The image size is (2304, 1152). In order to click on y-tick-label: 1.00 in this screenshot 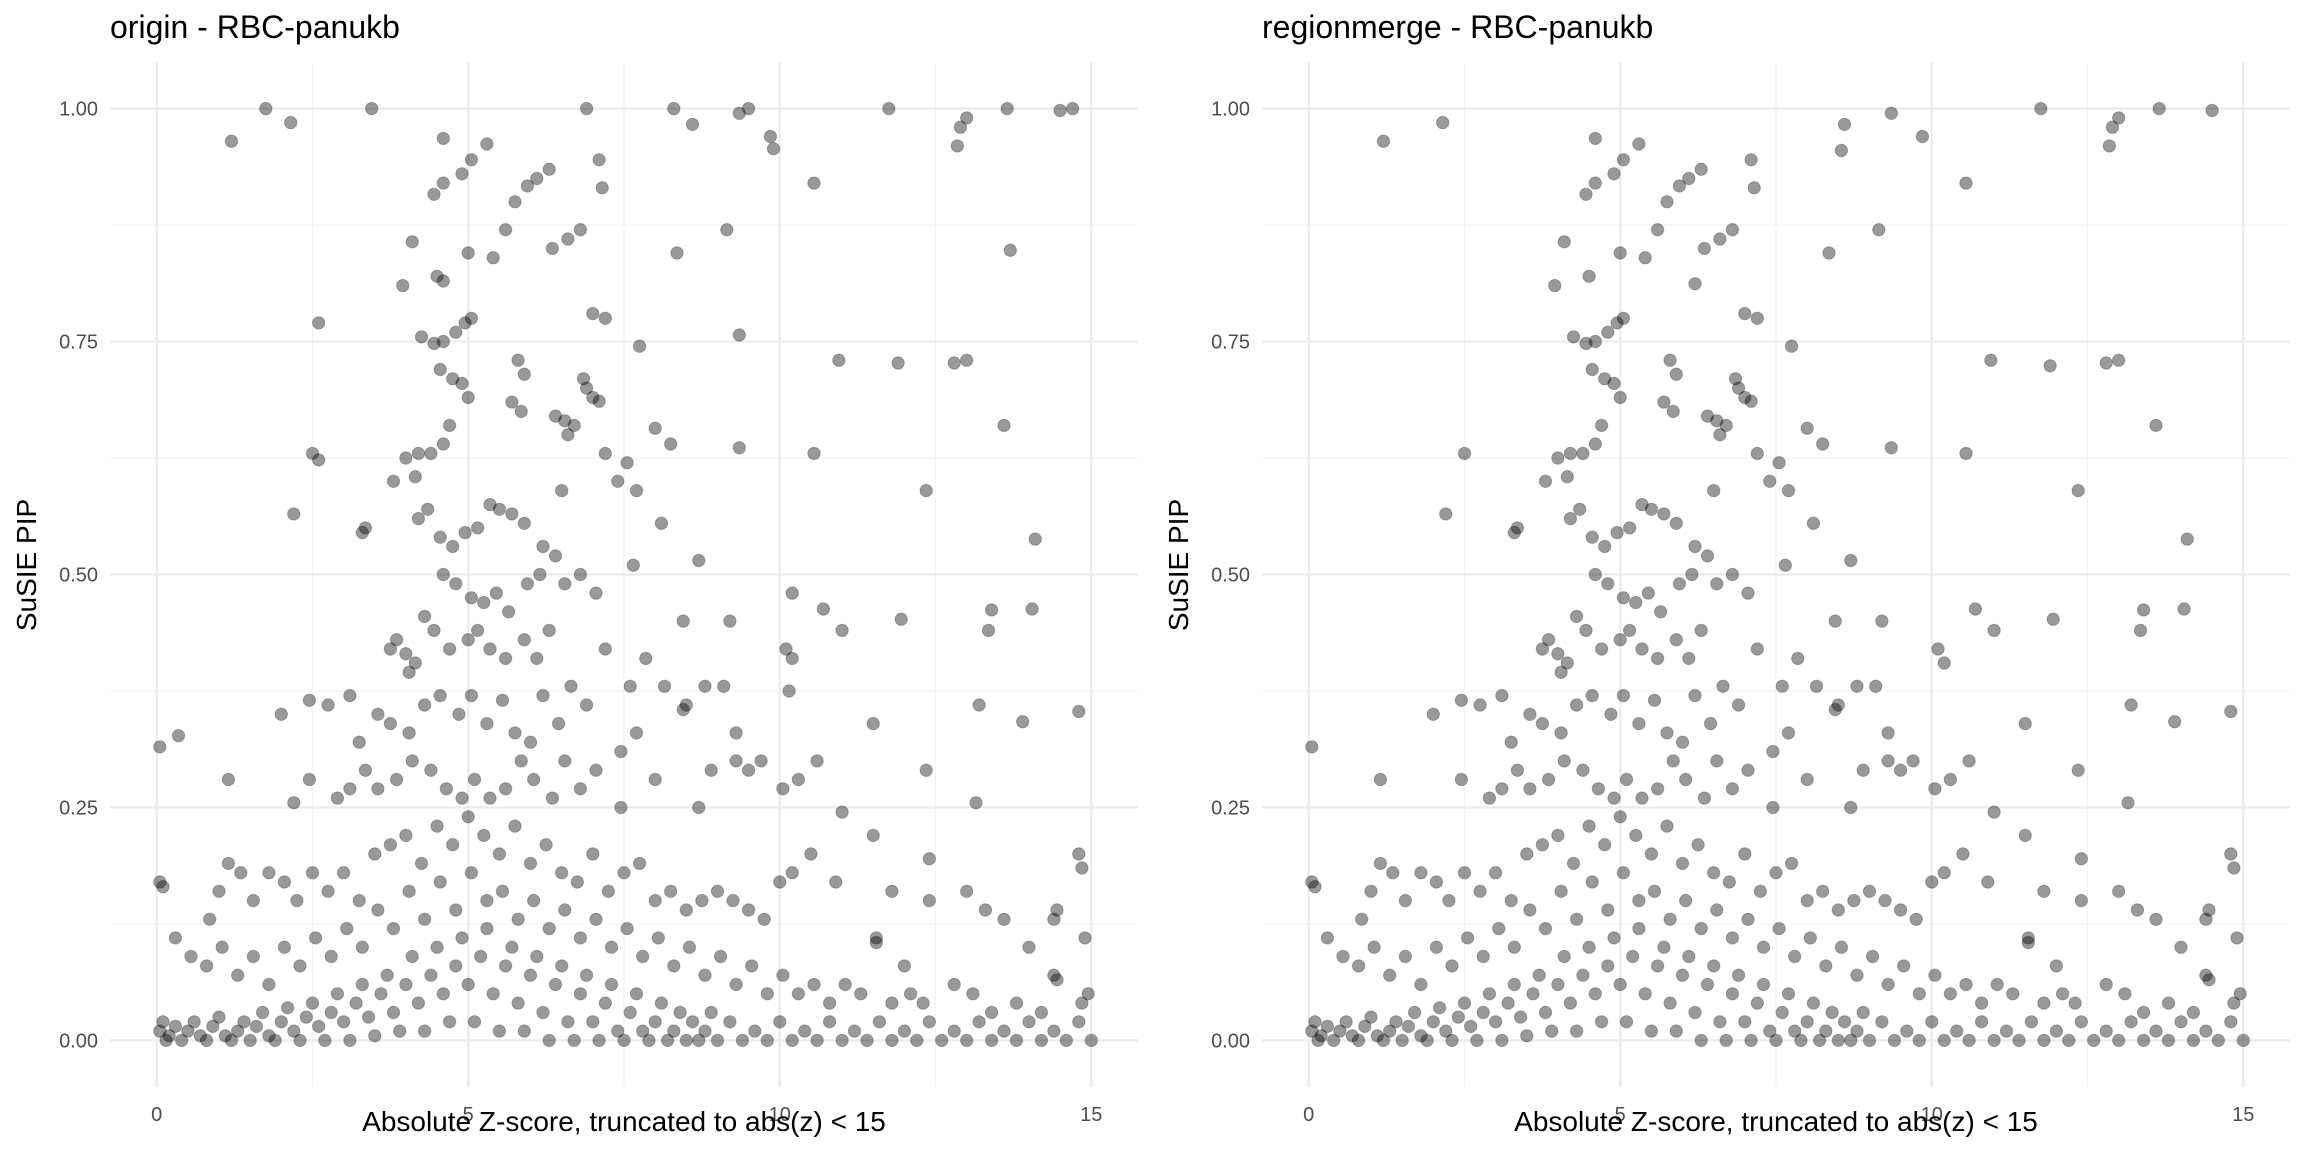, I will do `click(78, 110)`.